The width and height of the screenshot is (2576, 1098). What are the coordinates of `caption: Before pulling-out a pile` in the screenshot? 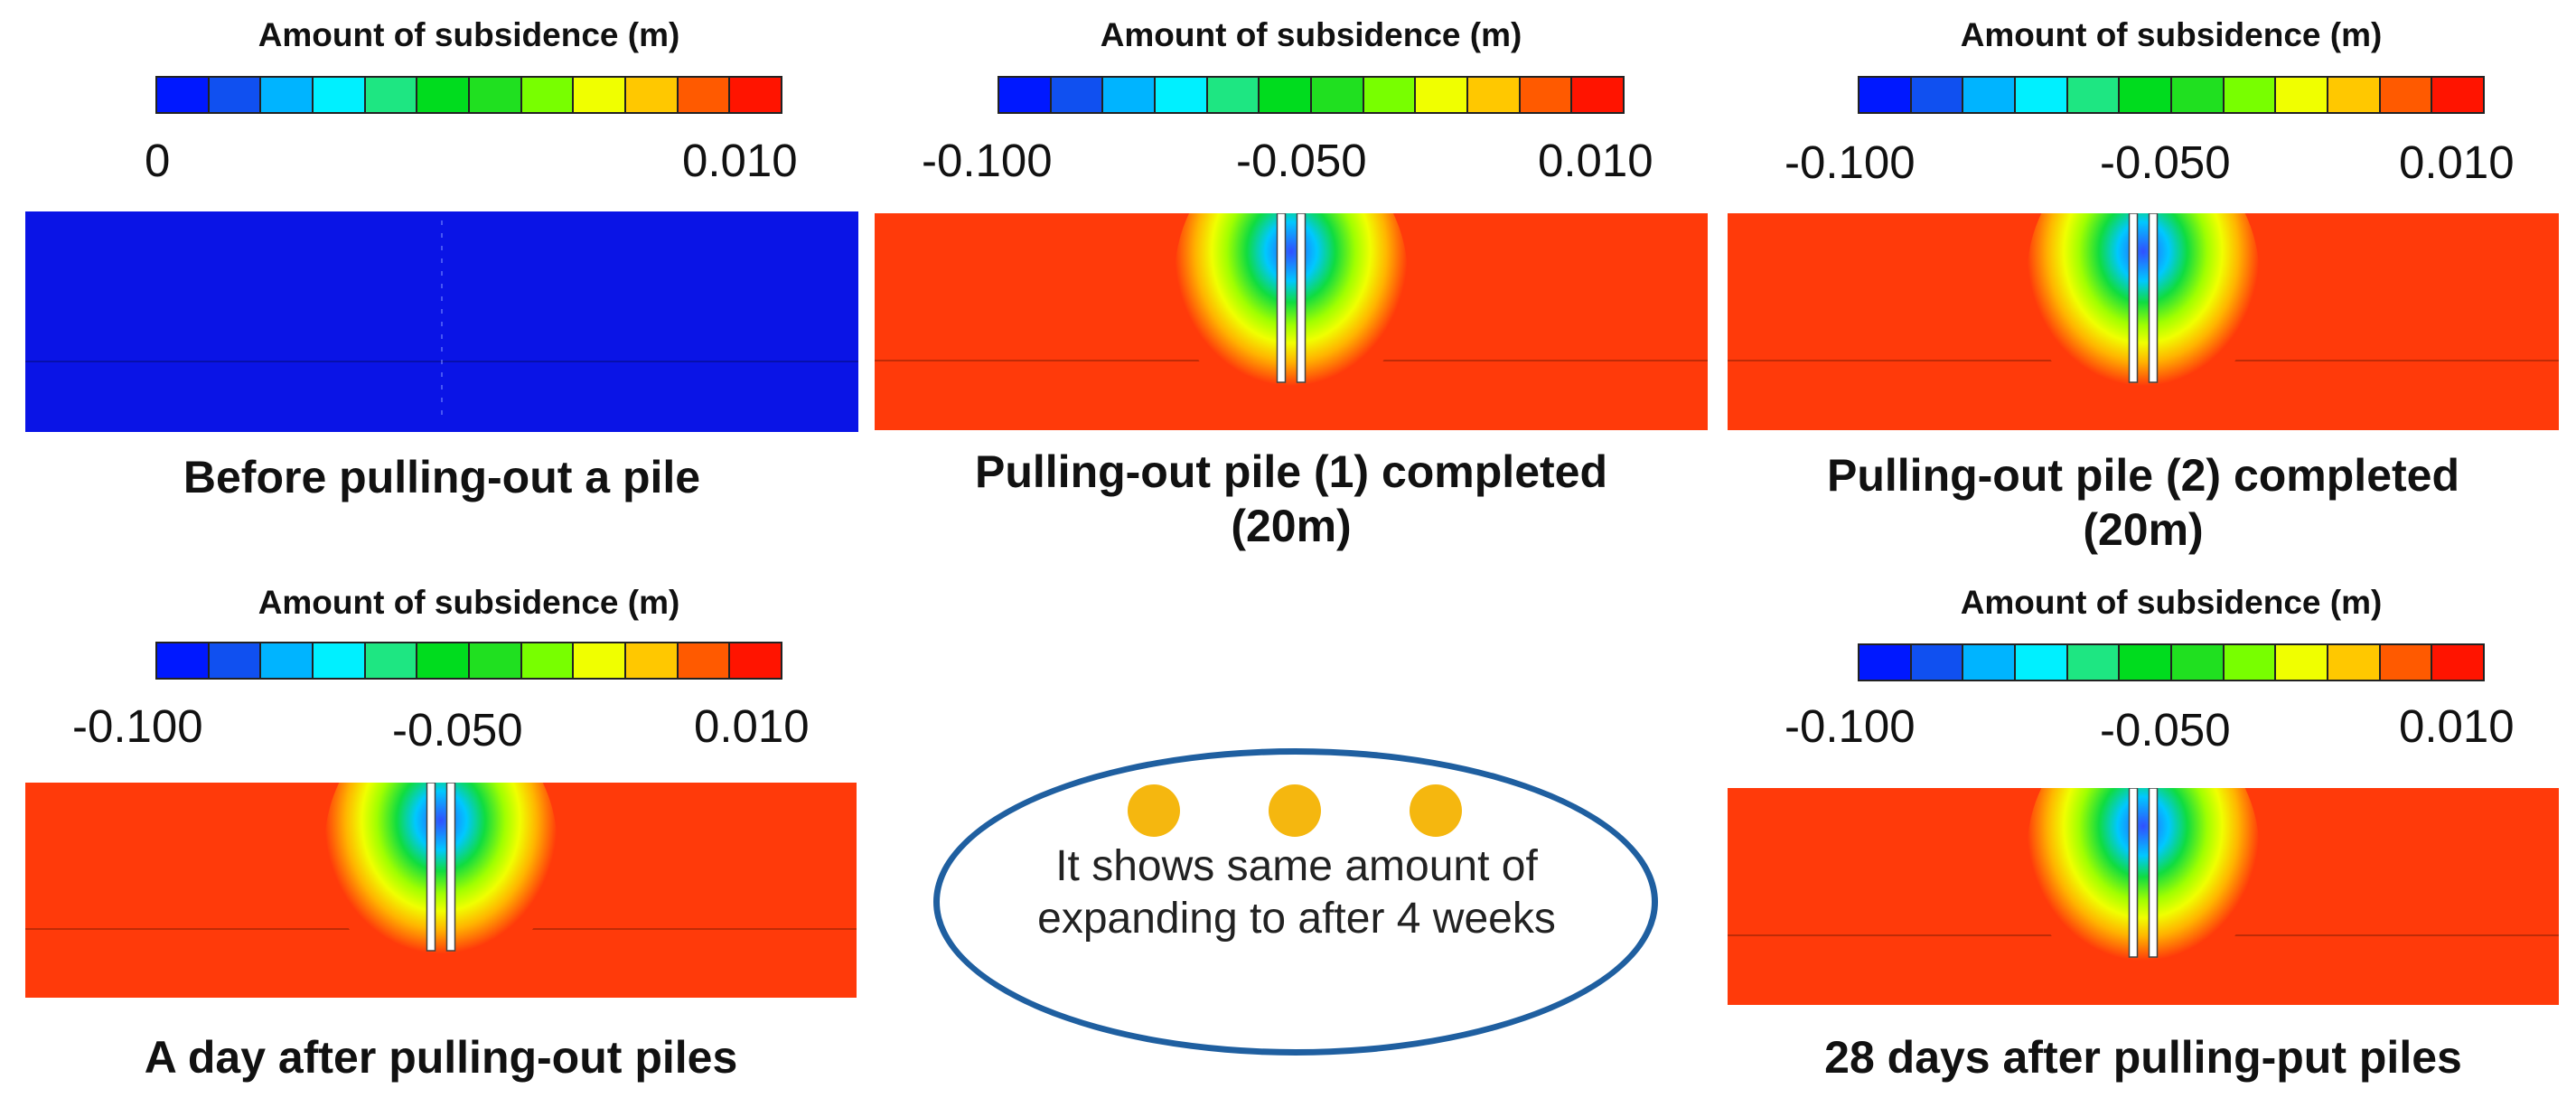 It's located at (441, 477).